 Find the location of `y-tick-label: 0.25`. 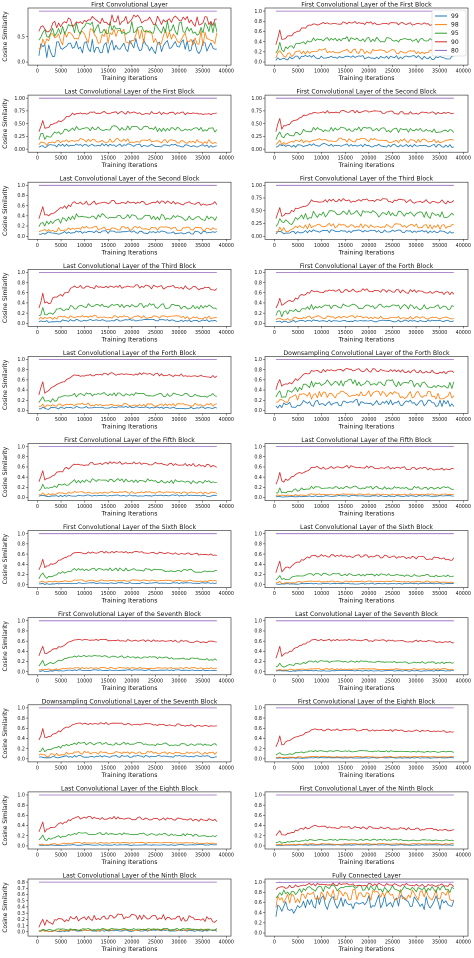

y-tick-label: 0.25 is located at coordinates (256, 224).